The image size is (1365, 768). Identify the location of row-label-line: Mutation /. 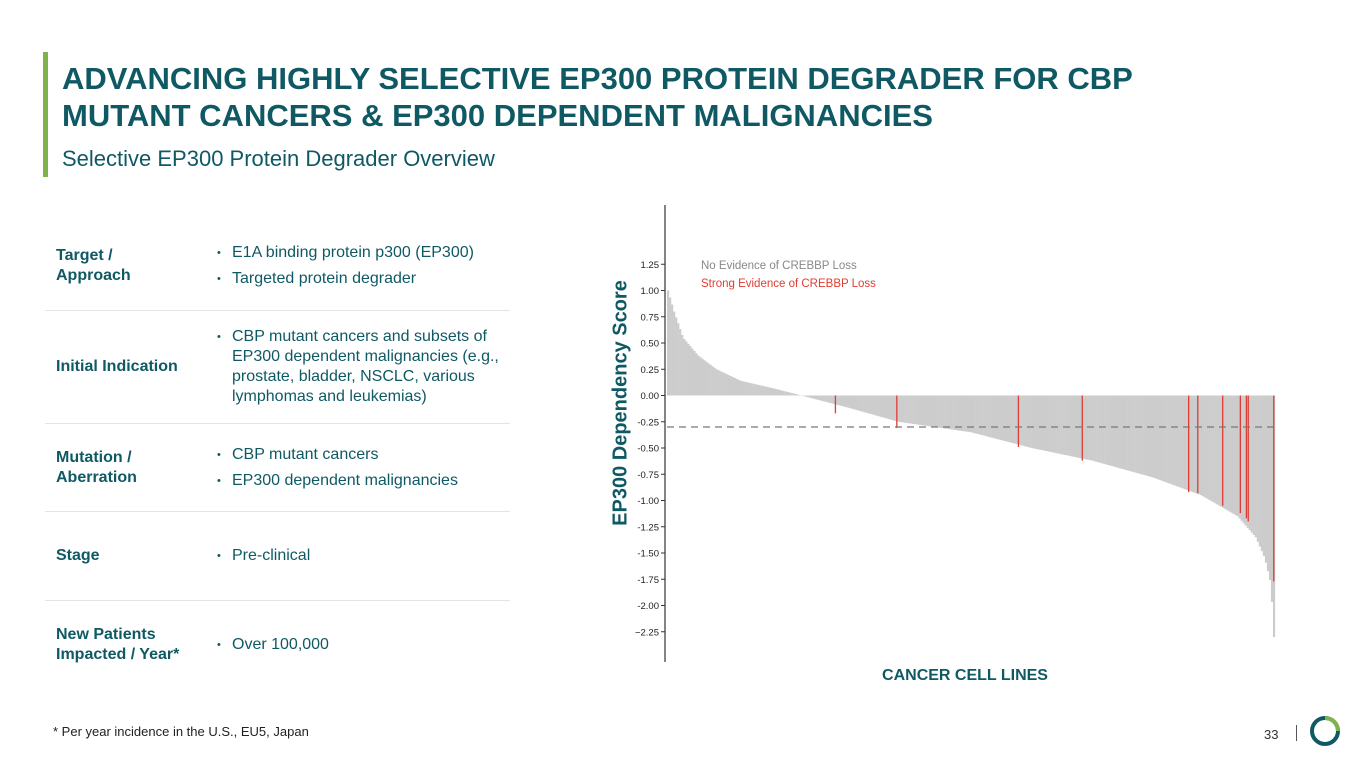
(94, 457).